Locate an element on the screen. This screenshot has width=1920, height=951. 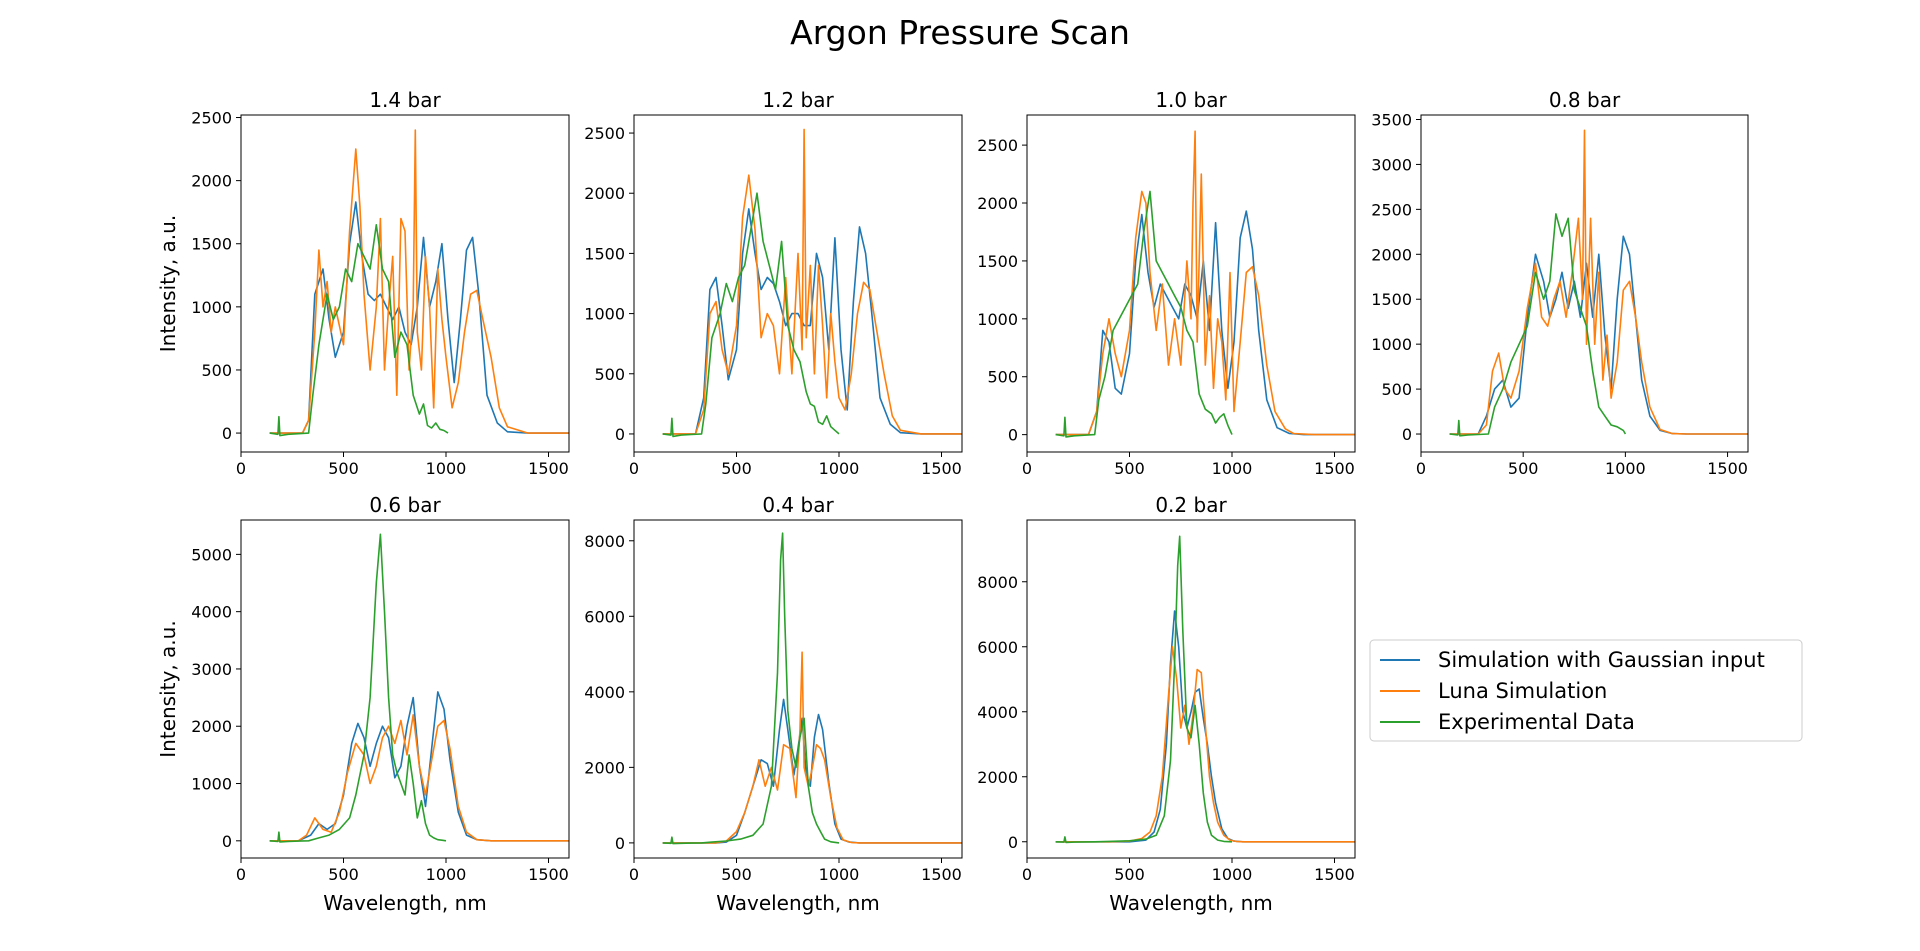
figure-title: Argon Pressure Scan is located at coordinates (960, 32).